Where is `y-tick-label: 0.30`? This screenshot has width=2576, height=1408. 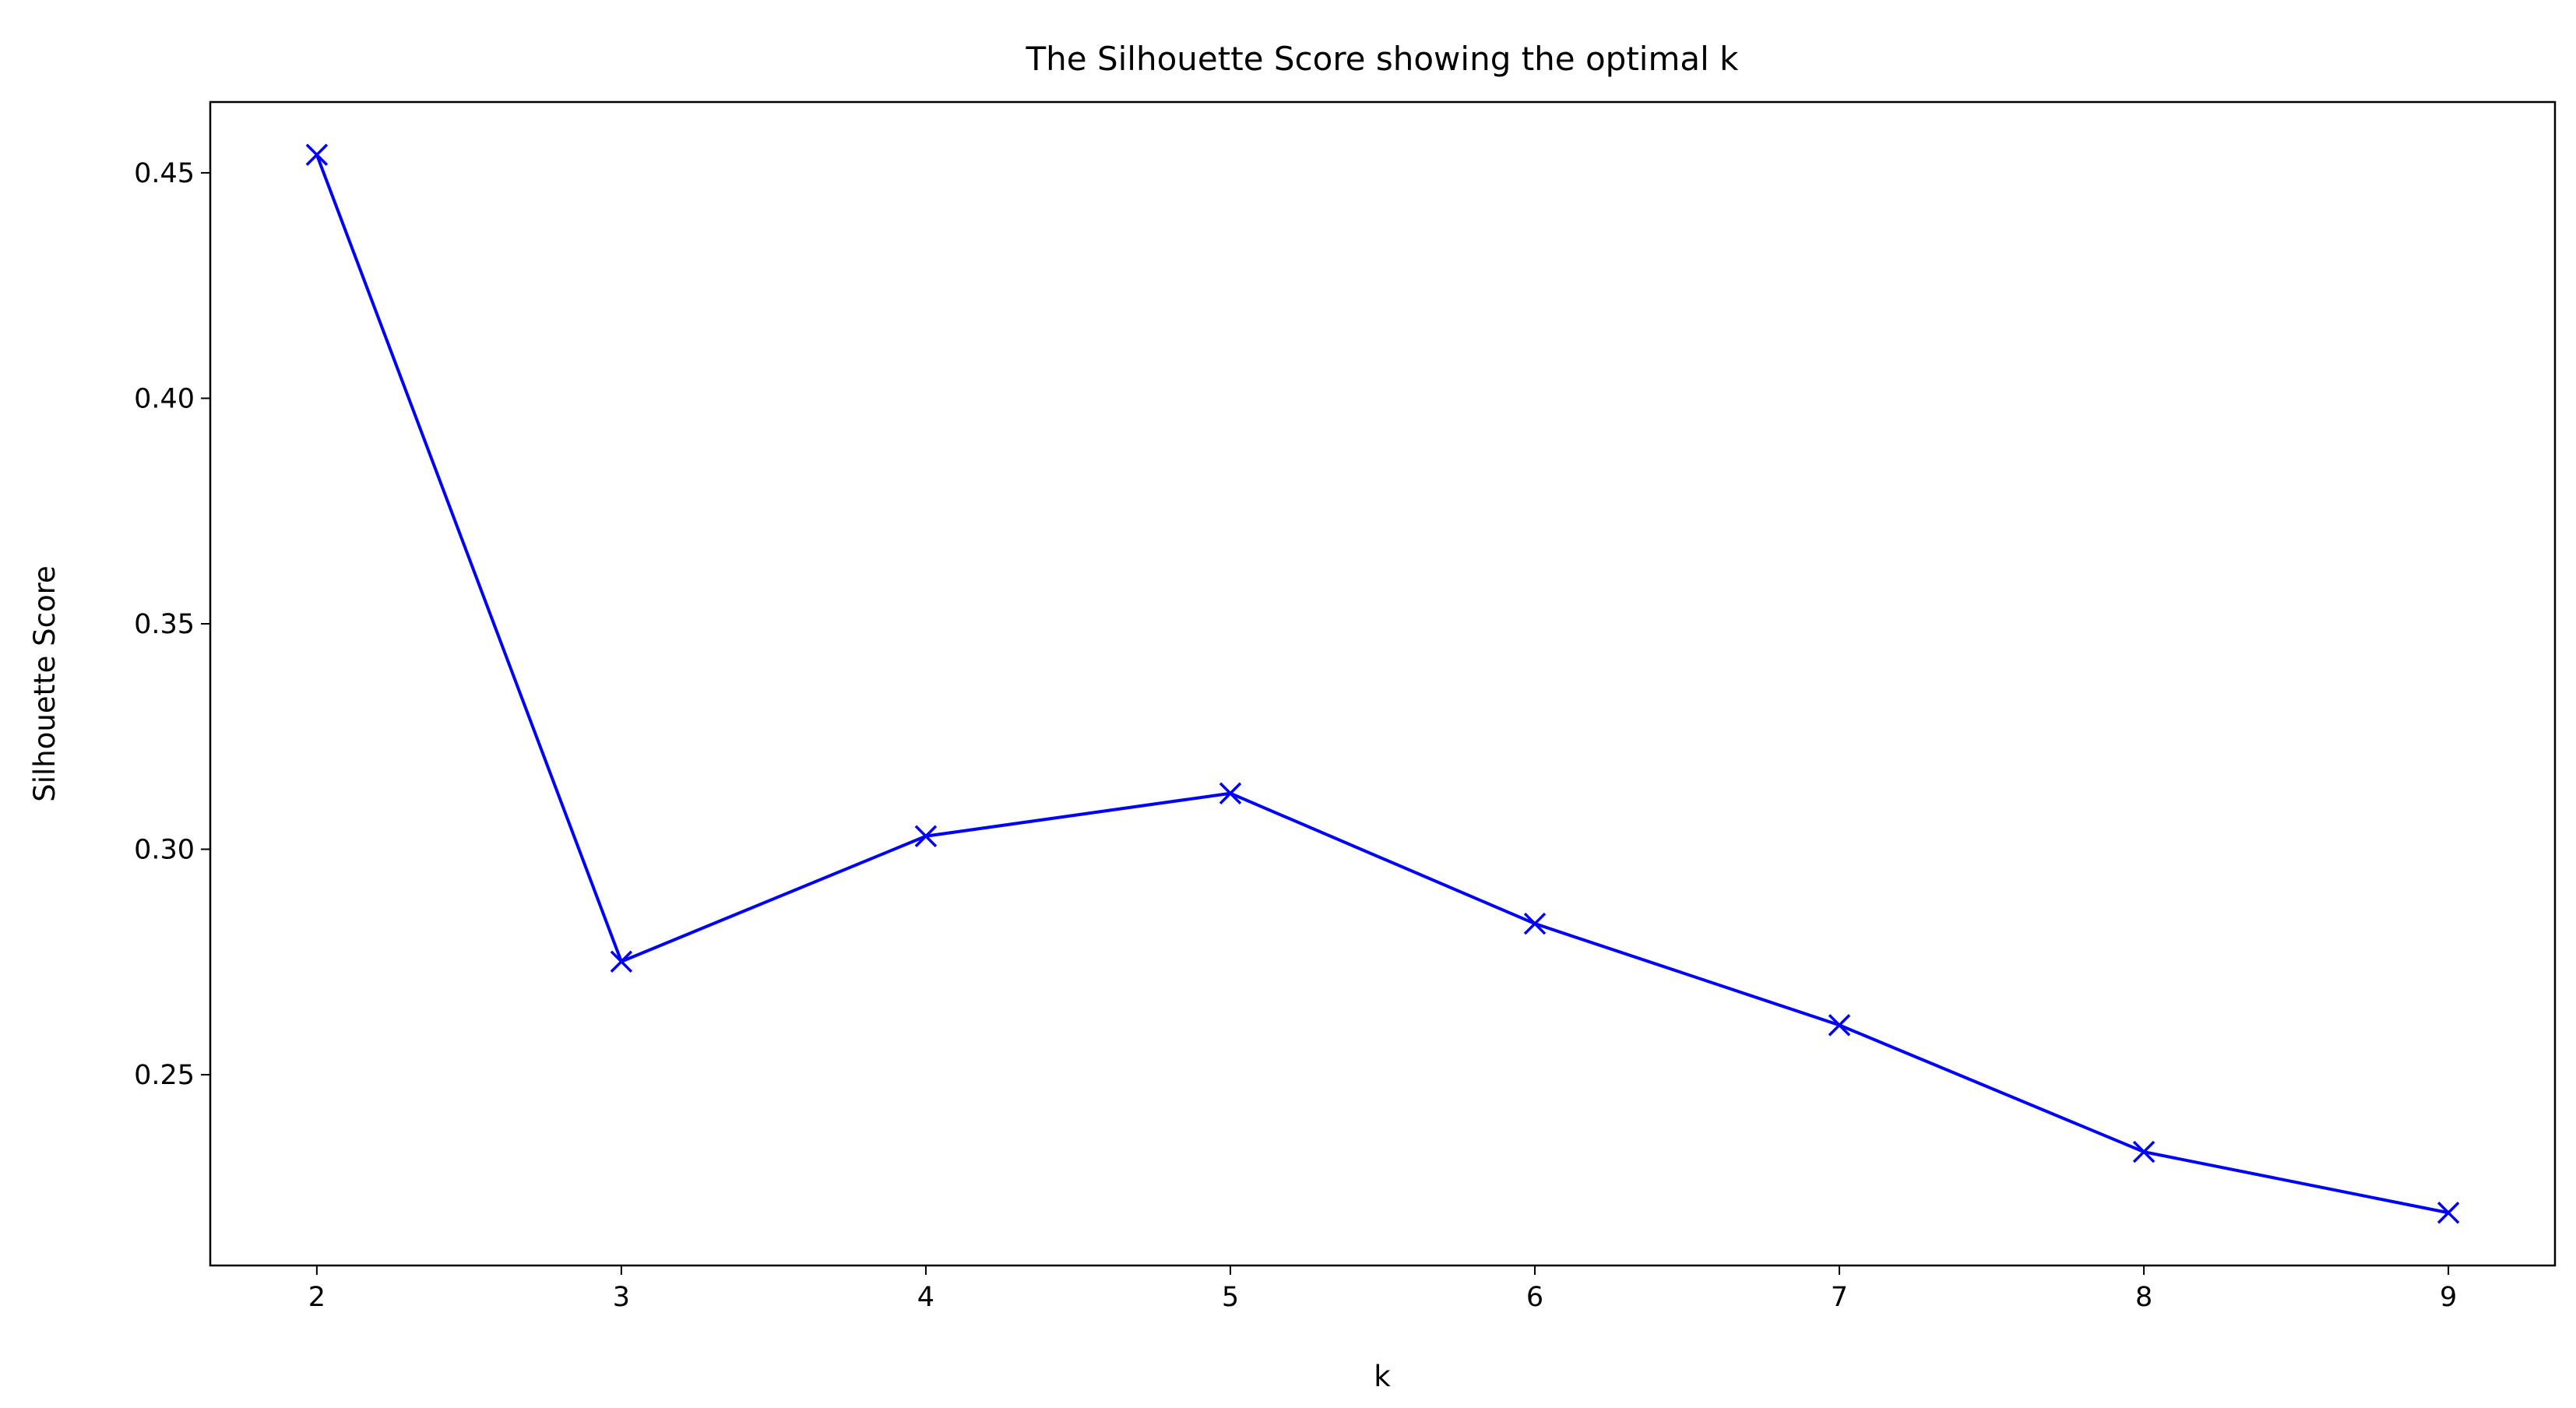 y-tick-label: 0.30 is located at coordinates (164, 850).